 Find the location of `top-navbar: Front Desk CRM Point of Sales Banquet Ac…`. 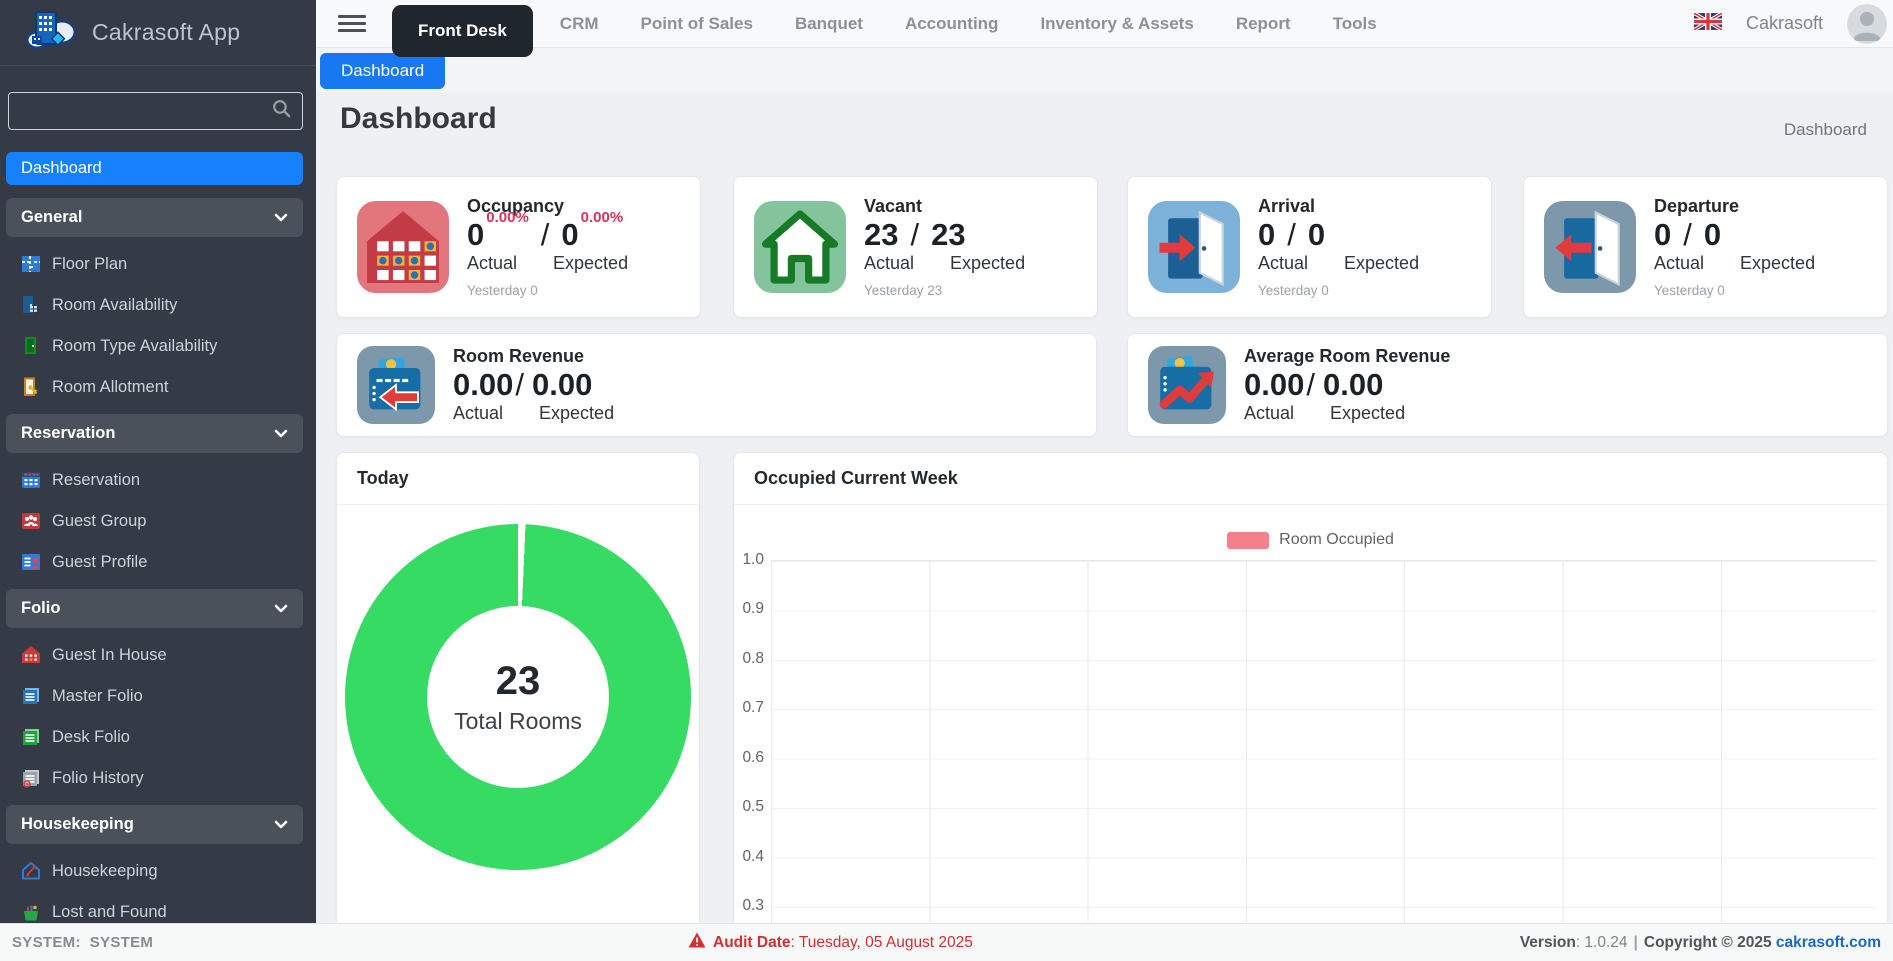

top-navbar: Front Desk CRM Point of Sales Banquet Ac… is located at coordinates (1104, 28).